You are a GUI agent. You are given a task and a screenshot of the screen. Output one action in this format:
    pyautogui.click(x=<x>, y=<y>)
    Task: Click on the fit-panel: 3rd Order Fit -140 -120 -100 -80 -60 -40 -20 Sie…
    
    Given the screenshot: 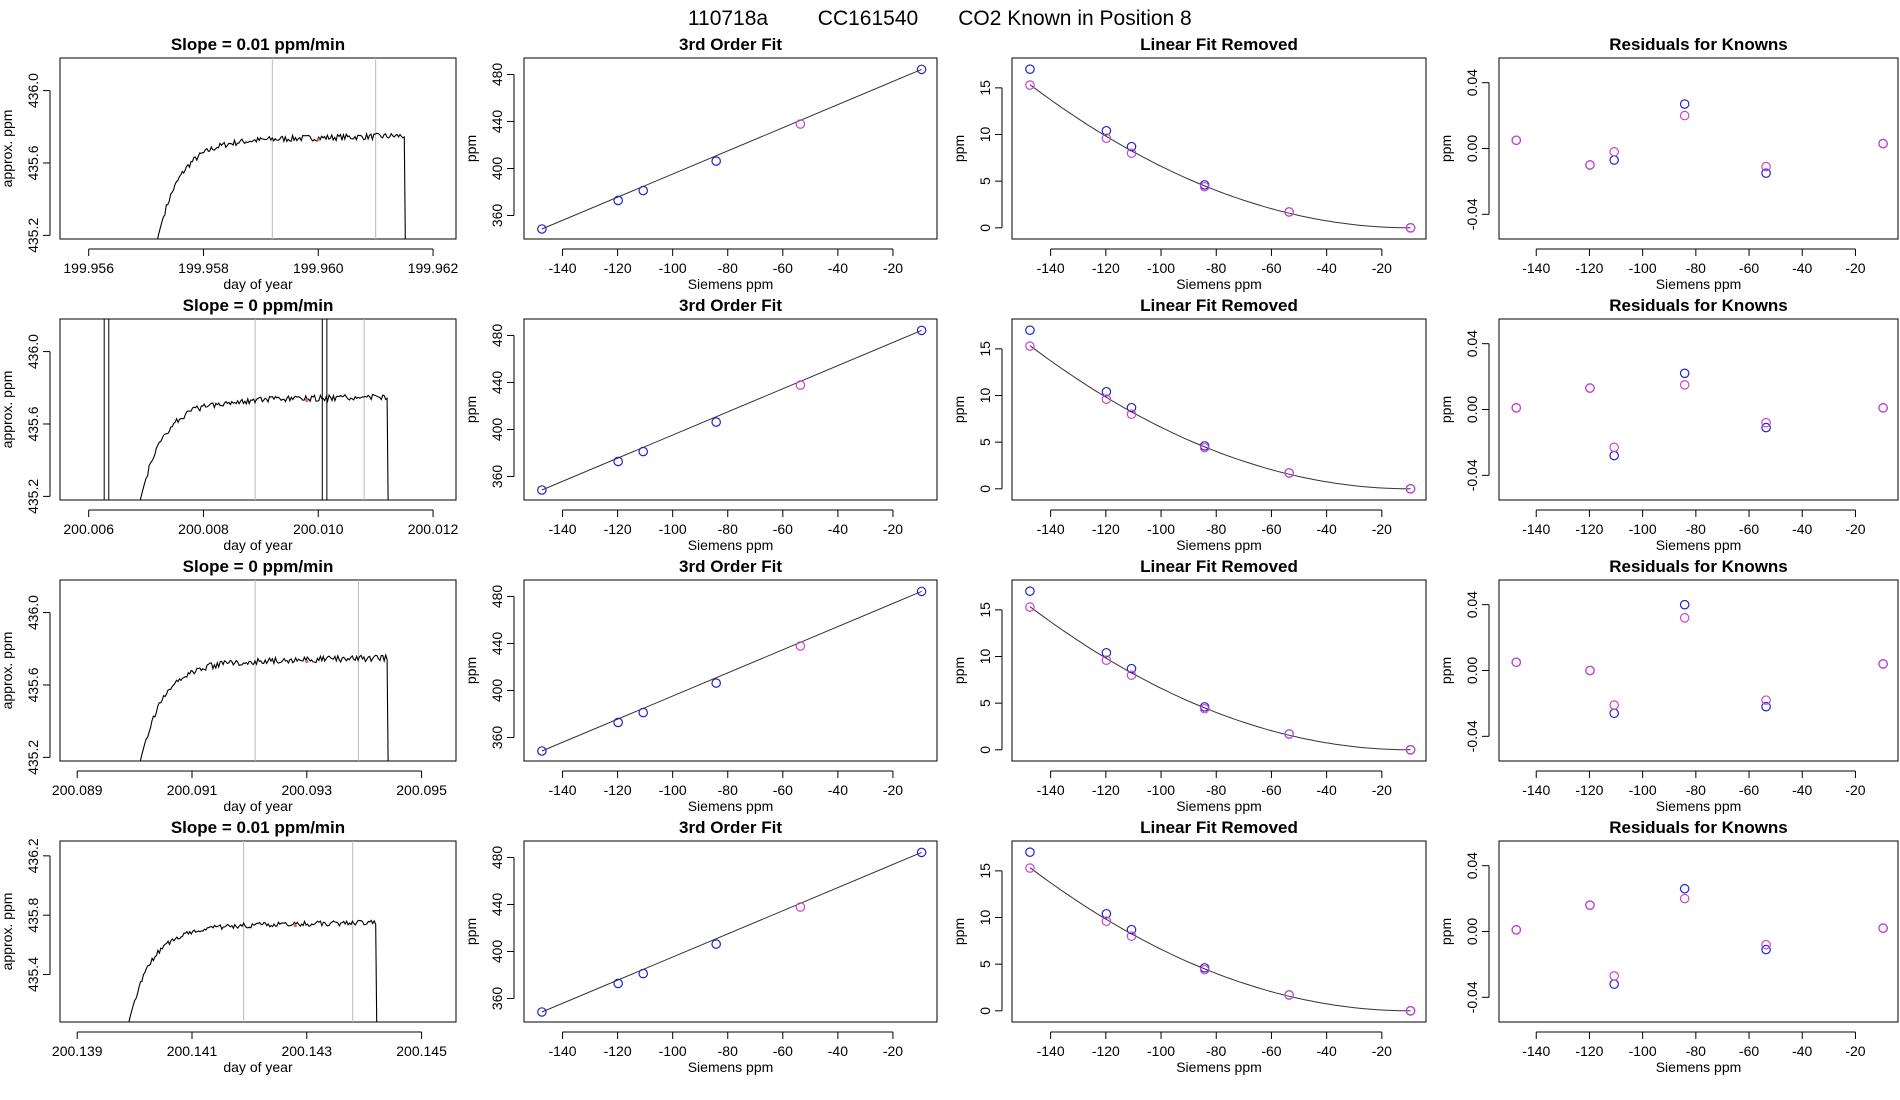 What is the action you would take?
    pyautogui.click(x=700, y=685)
    